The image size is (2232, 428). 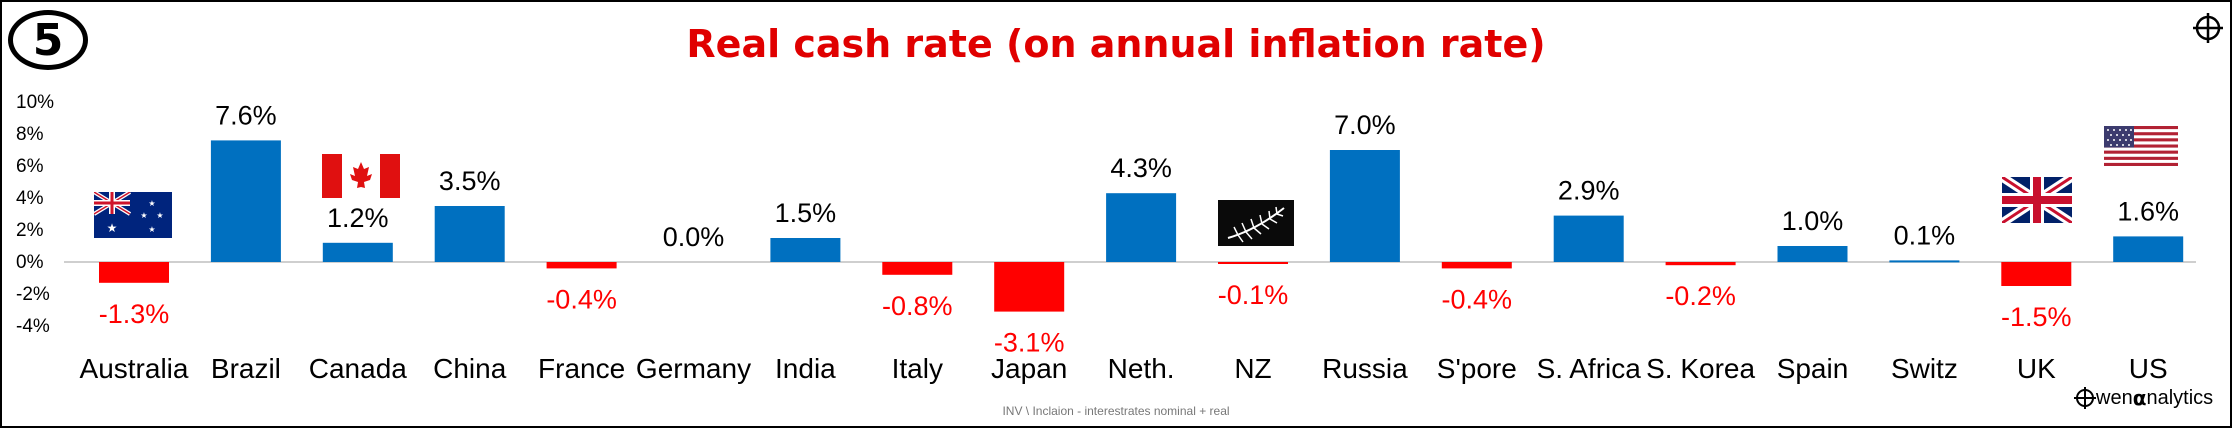 What do you see at coordinates (1029, 368) in the screenshot?
I see `category-label: Japan` at bounding box center [1029, 368].